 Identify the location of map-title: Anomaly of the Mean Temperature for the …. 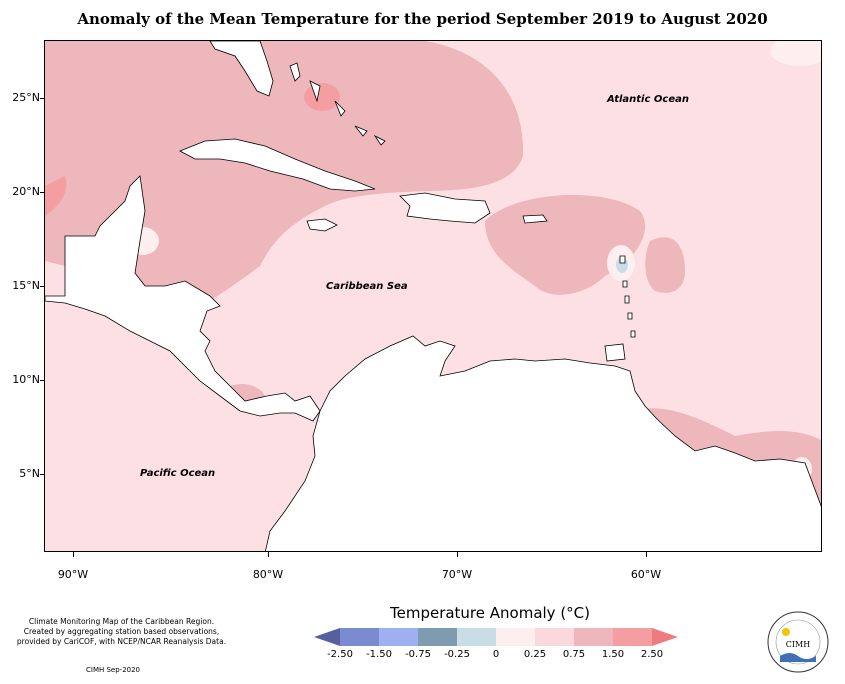
(422, 19).